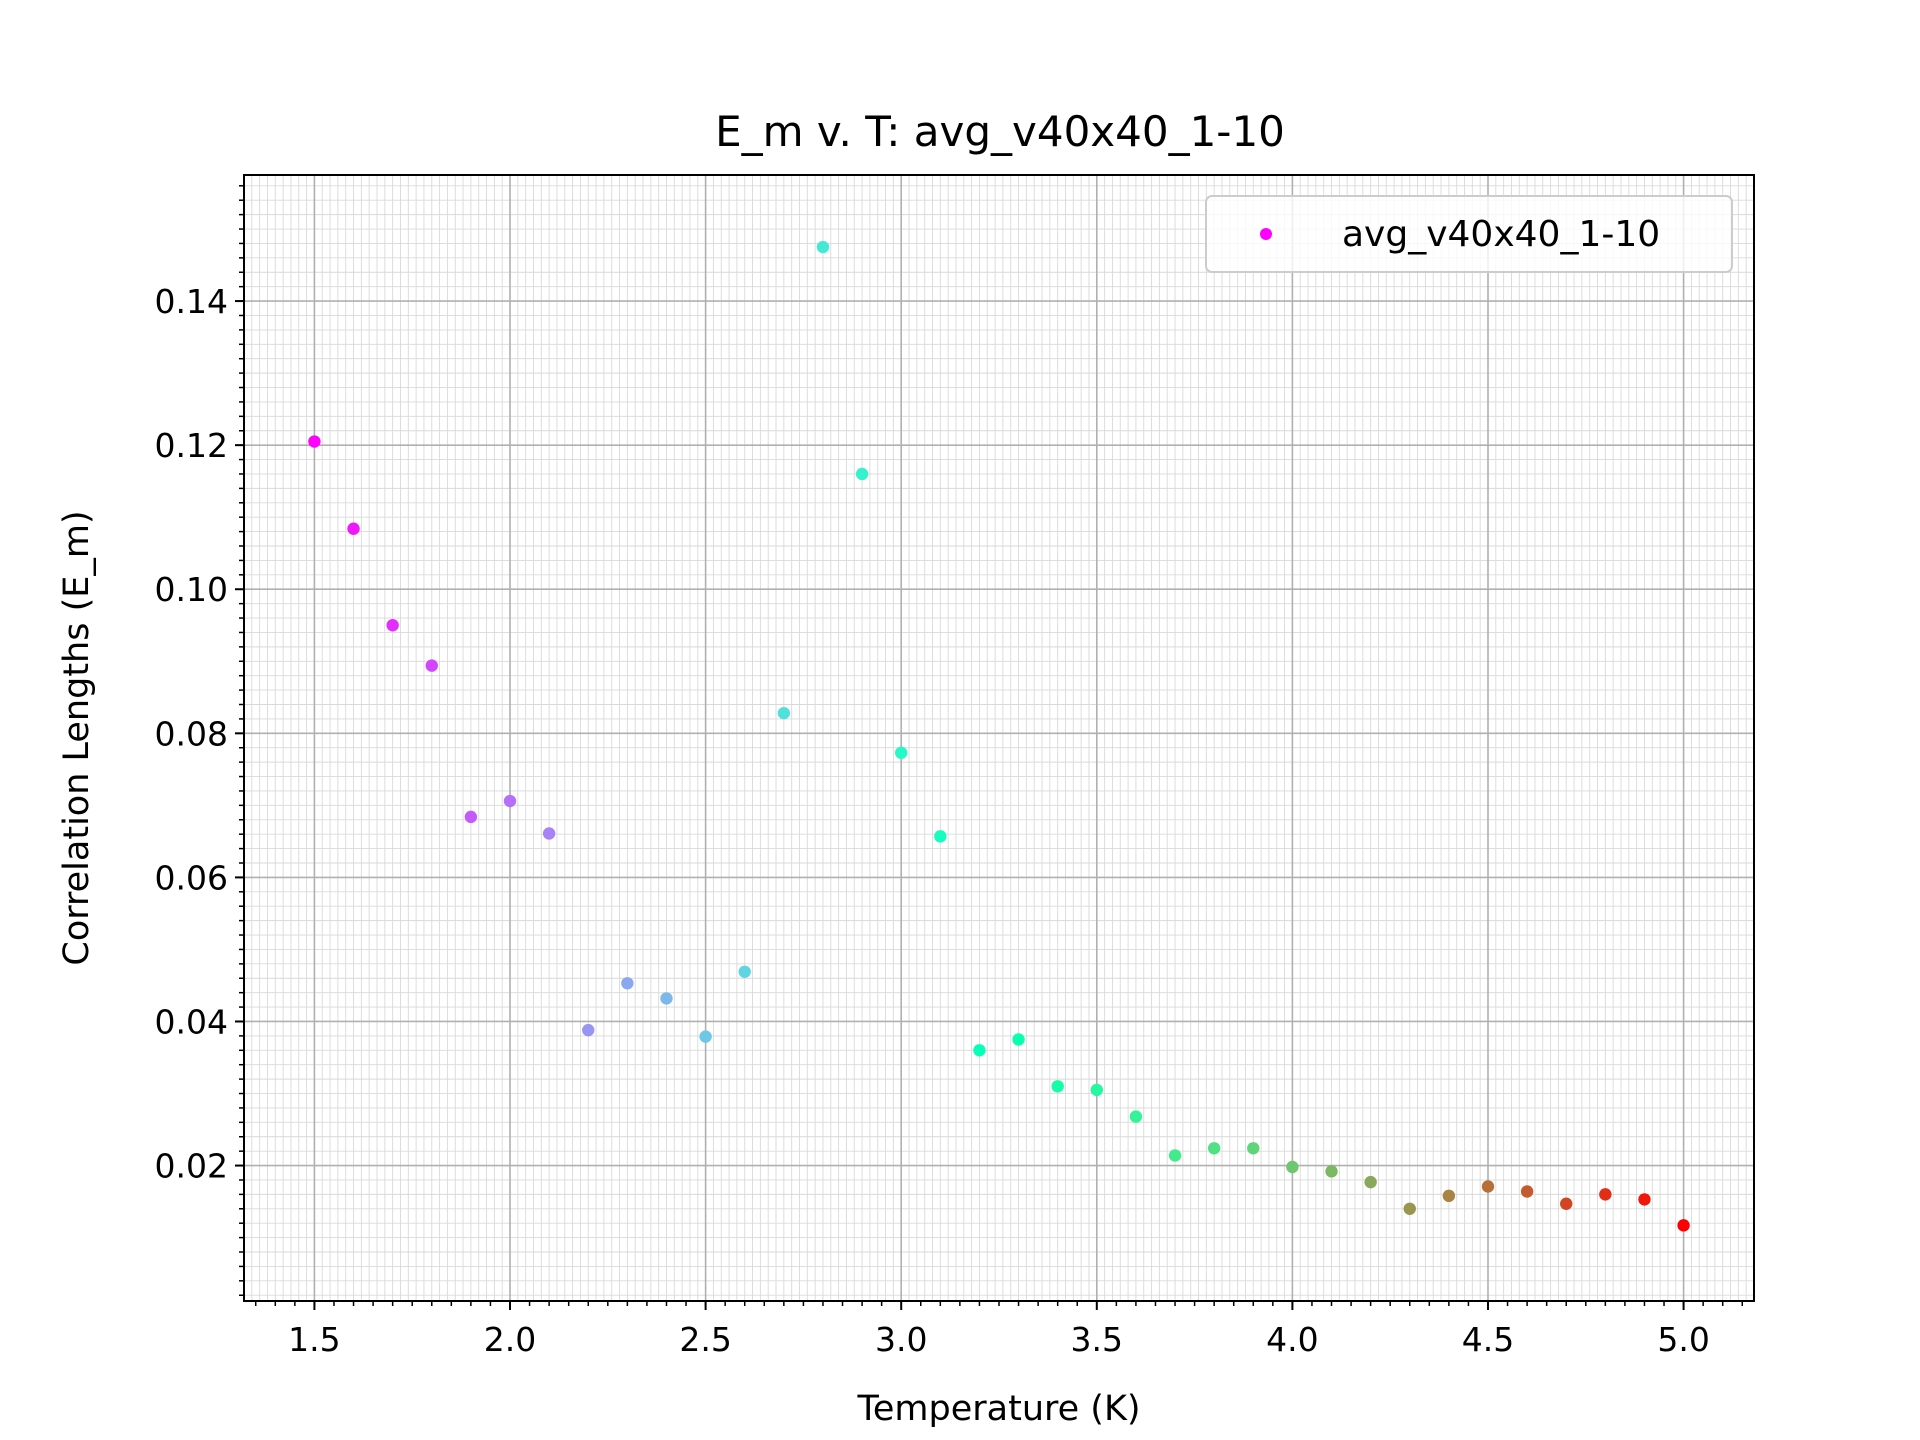 Image resolution: width=1920 pixels, height=1440 pixels. I want to click on chart-title: E_m v. T: avg_v40x40_1-10, so click(1000, 131).